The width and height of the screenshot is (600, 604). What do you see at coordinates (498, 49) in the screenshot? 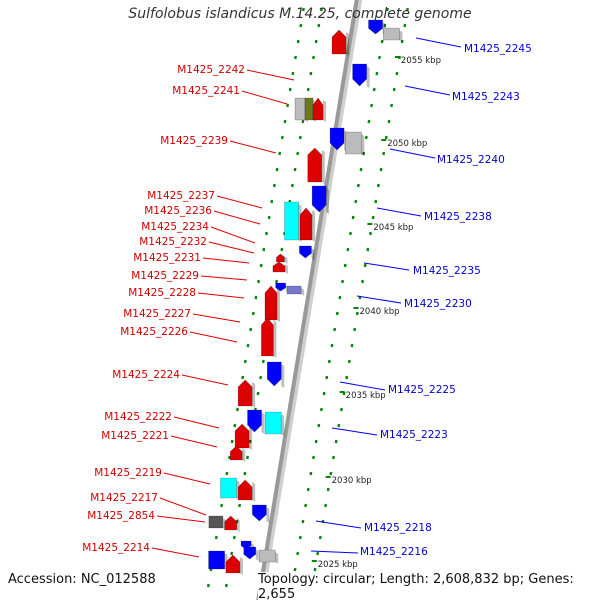
I see `gene-label-M1425_2245: M1425_2245` at bounding box center [498, 49].